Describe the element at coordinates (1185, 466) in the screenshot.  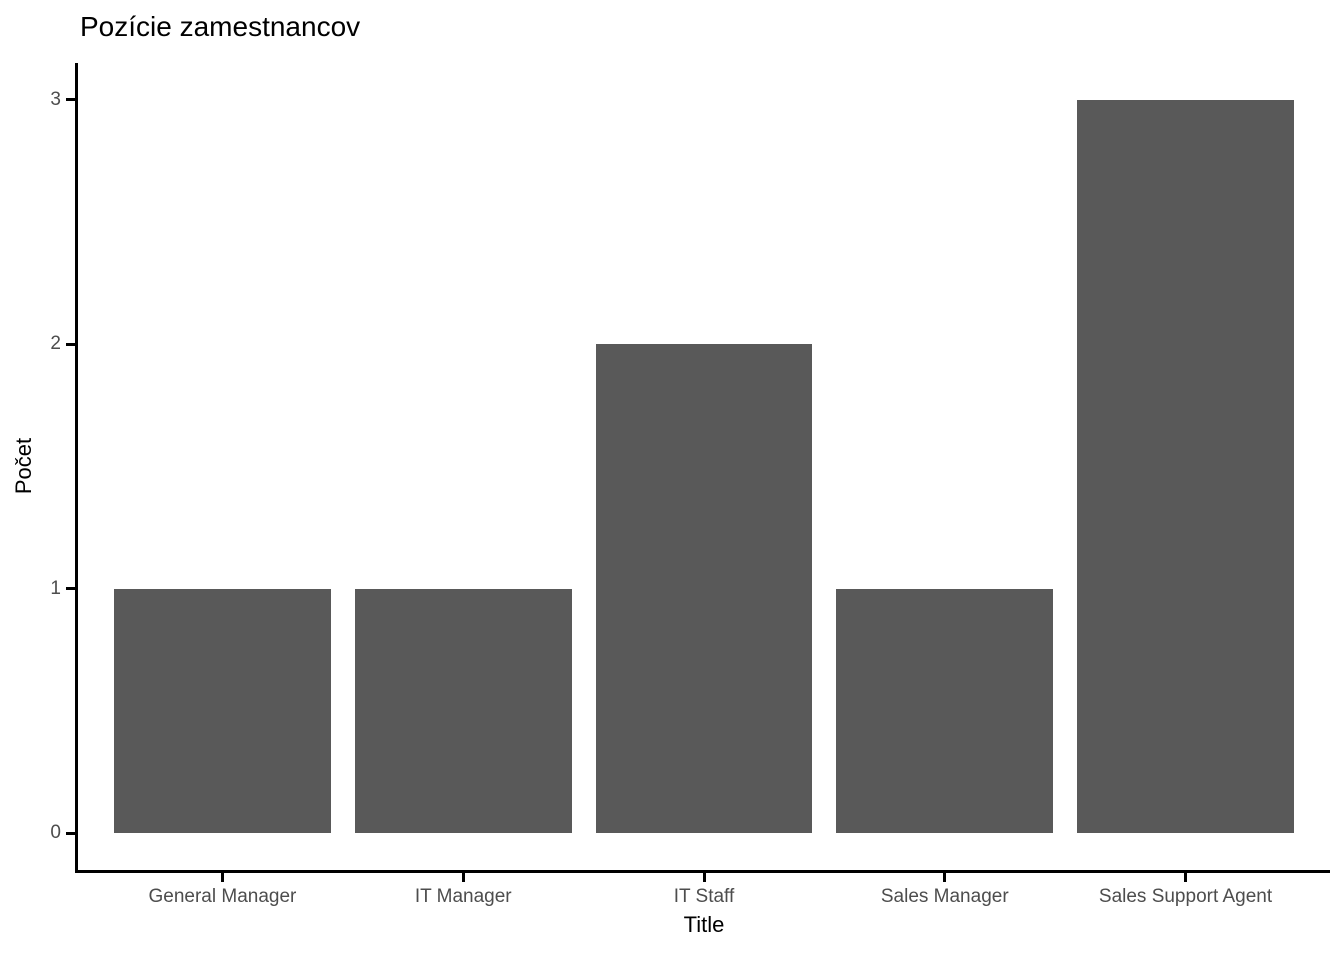
I see `bar-sales-support-agent` at that location.